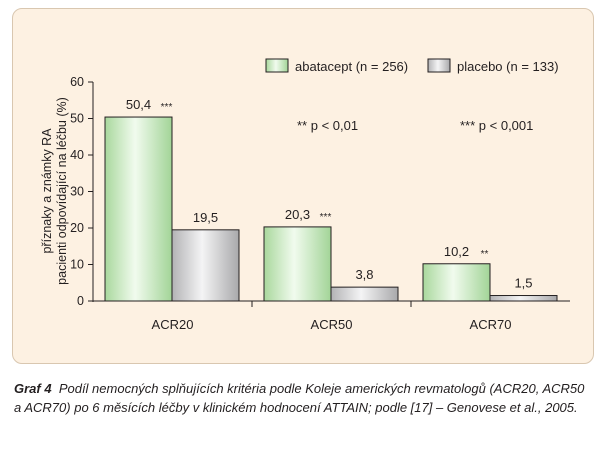  Describe the element at coordinates (62, 191) in the screenshot. I see `y-axis-title-line2: pacienti odpovídající na léčbu (%)` at that location.